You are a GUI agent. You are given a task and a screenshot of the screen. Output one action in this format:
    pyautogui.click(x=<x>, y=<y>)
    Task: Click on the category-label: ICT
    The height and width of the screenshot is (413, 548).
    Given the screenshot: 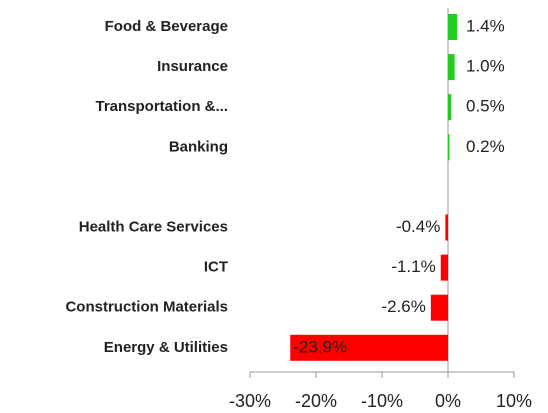 What is the action you would take?
    pyautogui.click(x=216, y=267)
    